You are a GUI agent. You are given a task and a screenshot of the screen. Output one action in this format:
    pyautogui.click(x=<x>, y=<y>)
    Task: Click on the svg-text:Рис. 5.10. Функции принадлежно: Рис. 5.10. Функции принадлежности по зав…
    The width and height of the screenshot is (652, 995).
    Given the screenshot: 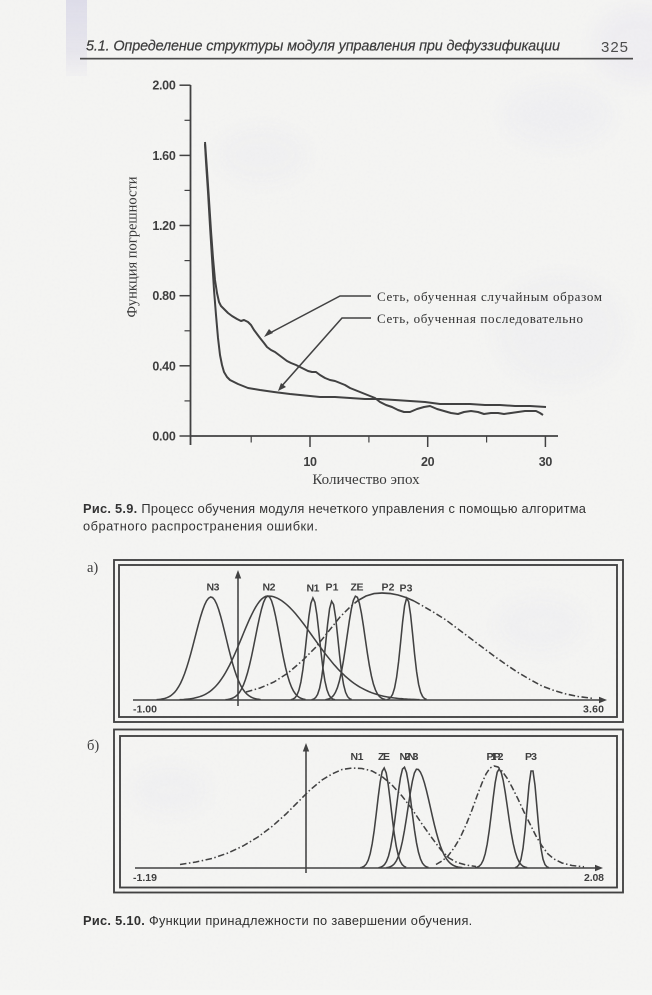 What is the action you would take?
    pyautogui.click(x=278, y=920)
    